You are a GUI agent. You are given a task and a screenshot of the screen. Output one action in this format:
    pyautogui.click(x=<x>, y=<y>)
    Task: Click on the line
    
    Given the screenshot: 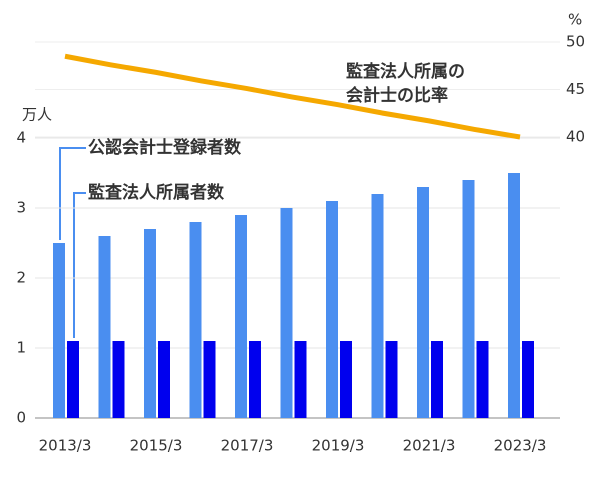 What is the action you would take?
    pyautogui.click(x=292, y=96)
    